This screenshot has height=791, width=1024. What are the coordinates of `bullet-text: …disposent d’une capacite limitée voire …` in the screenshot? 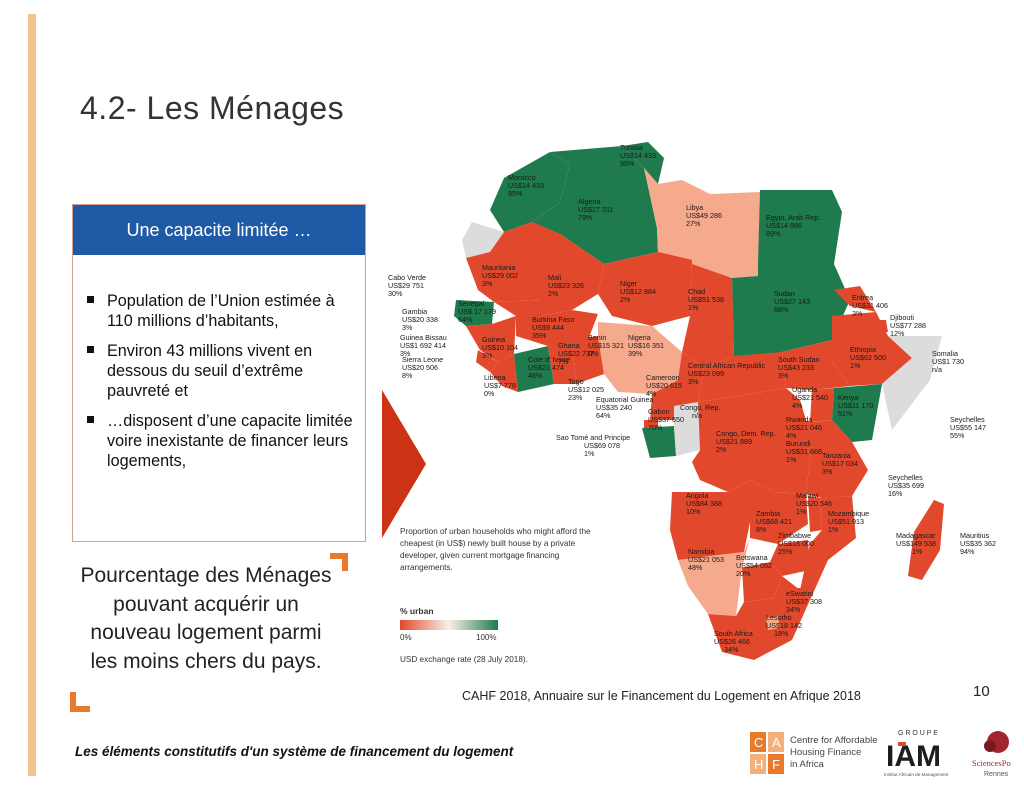 It's located at (230, 441).